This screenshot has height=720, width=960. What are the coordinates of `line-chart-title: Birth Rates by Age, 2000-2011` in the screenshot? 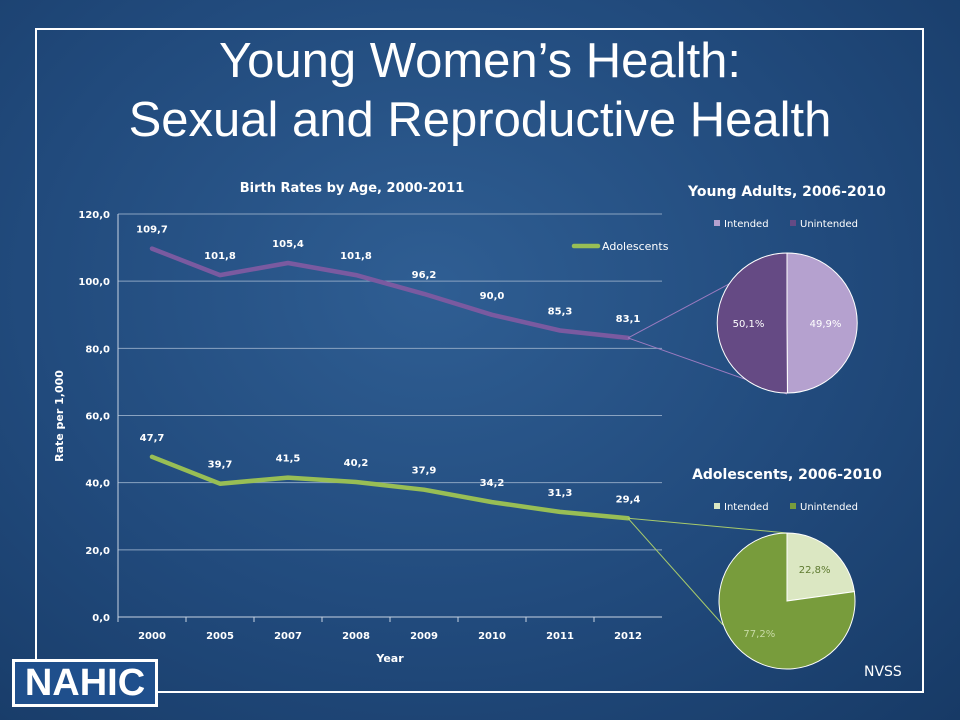 It's located at (352, 188).